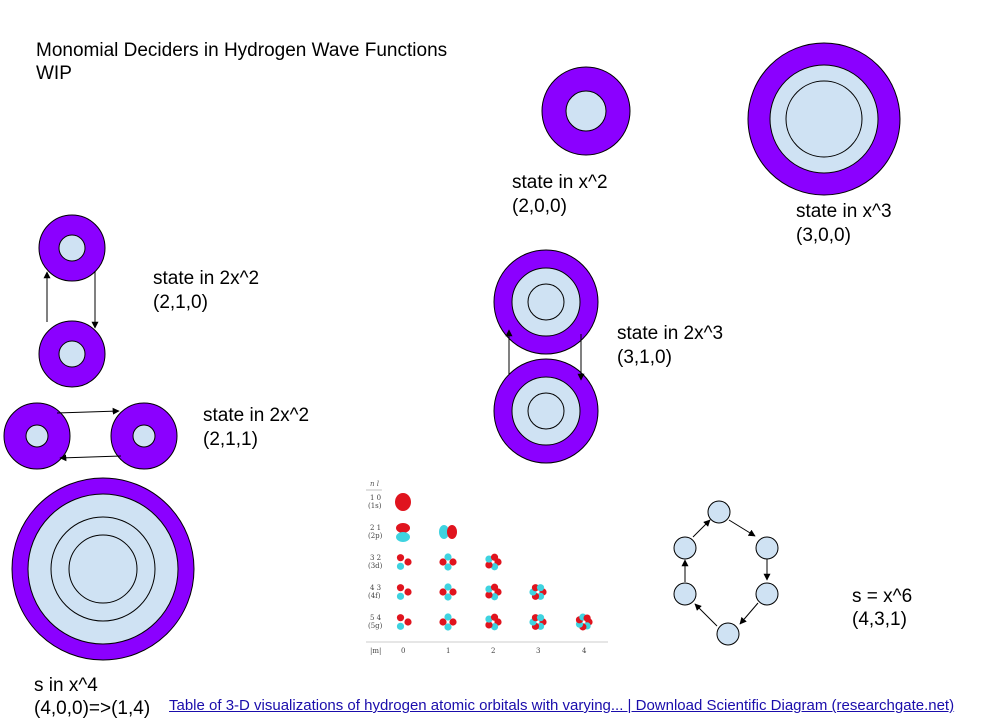 The height and width of the screenshot is (723, 988). I want to click on orbital-x4, so click(103, 569).